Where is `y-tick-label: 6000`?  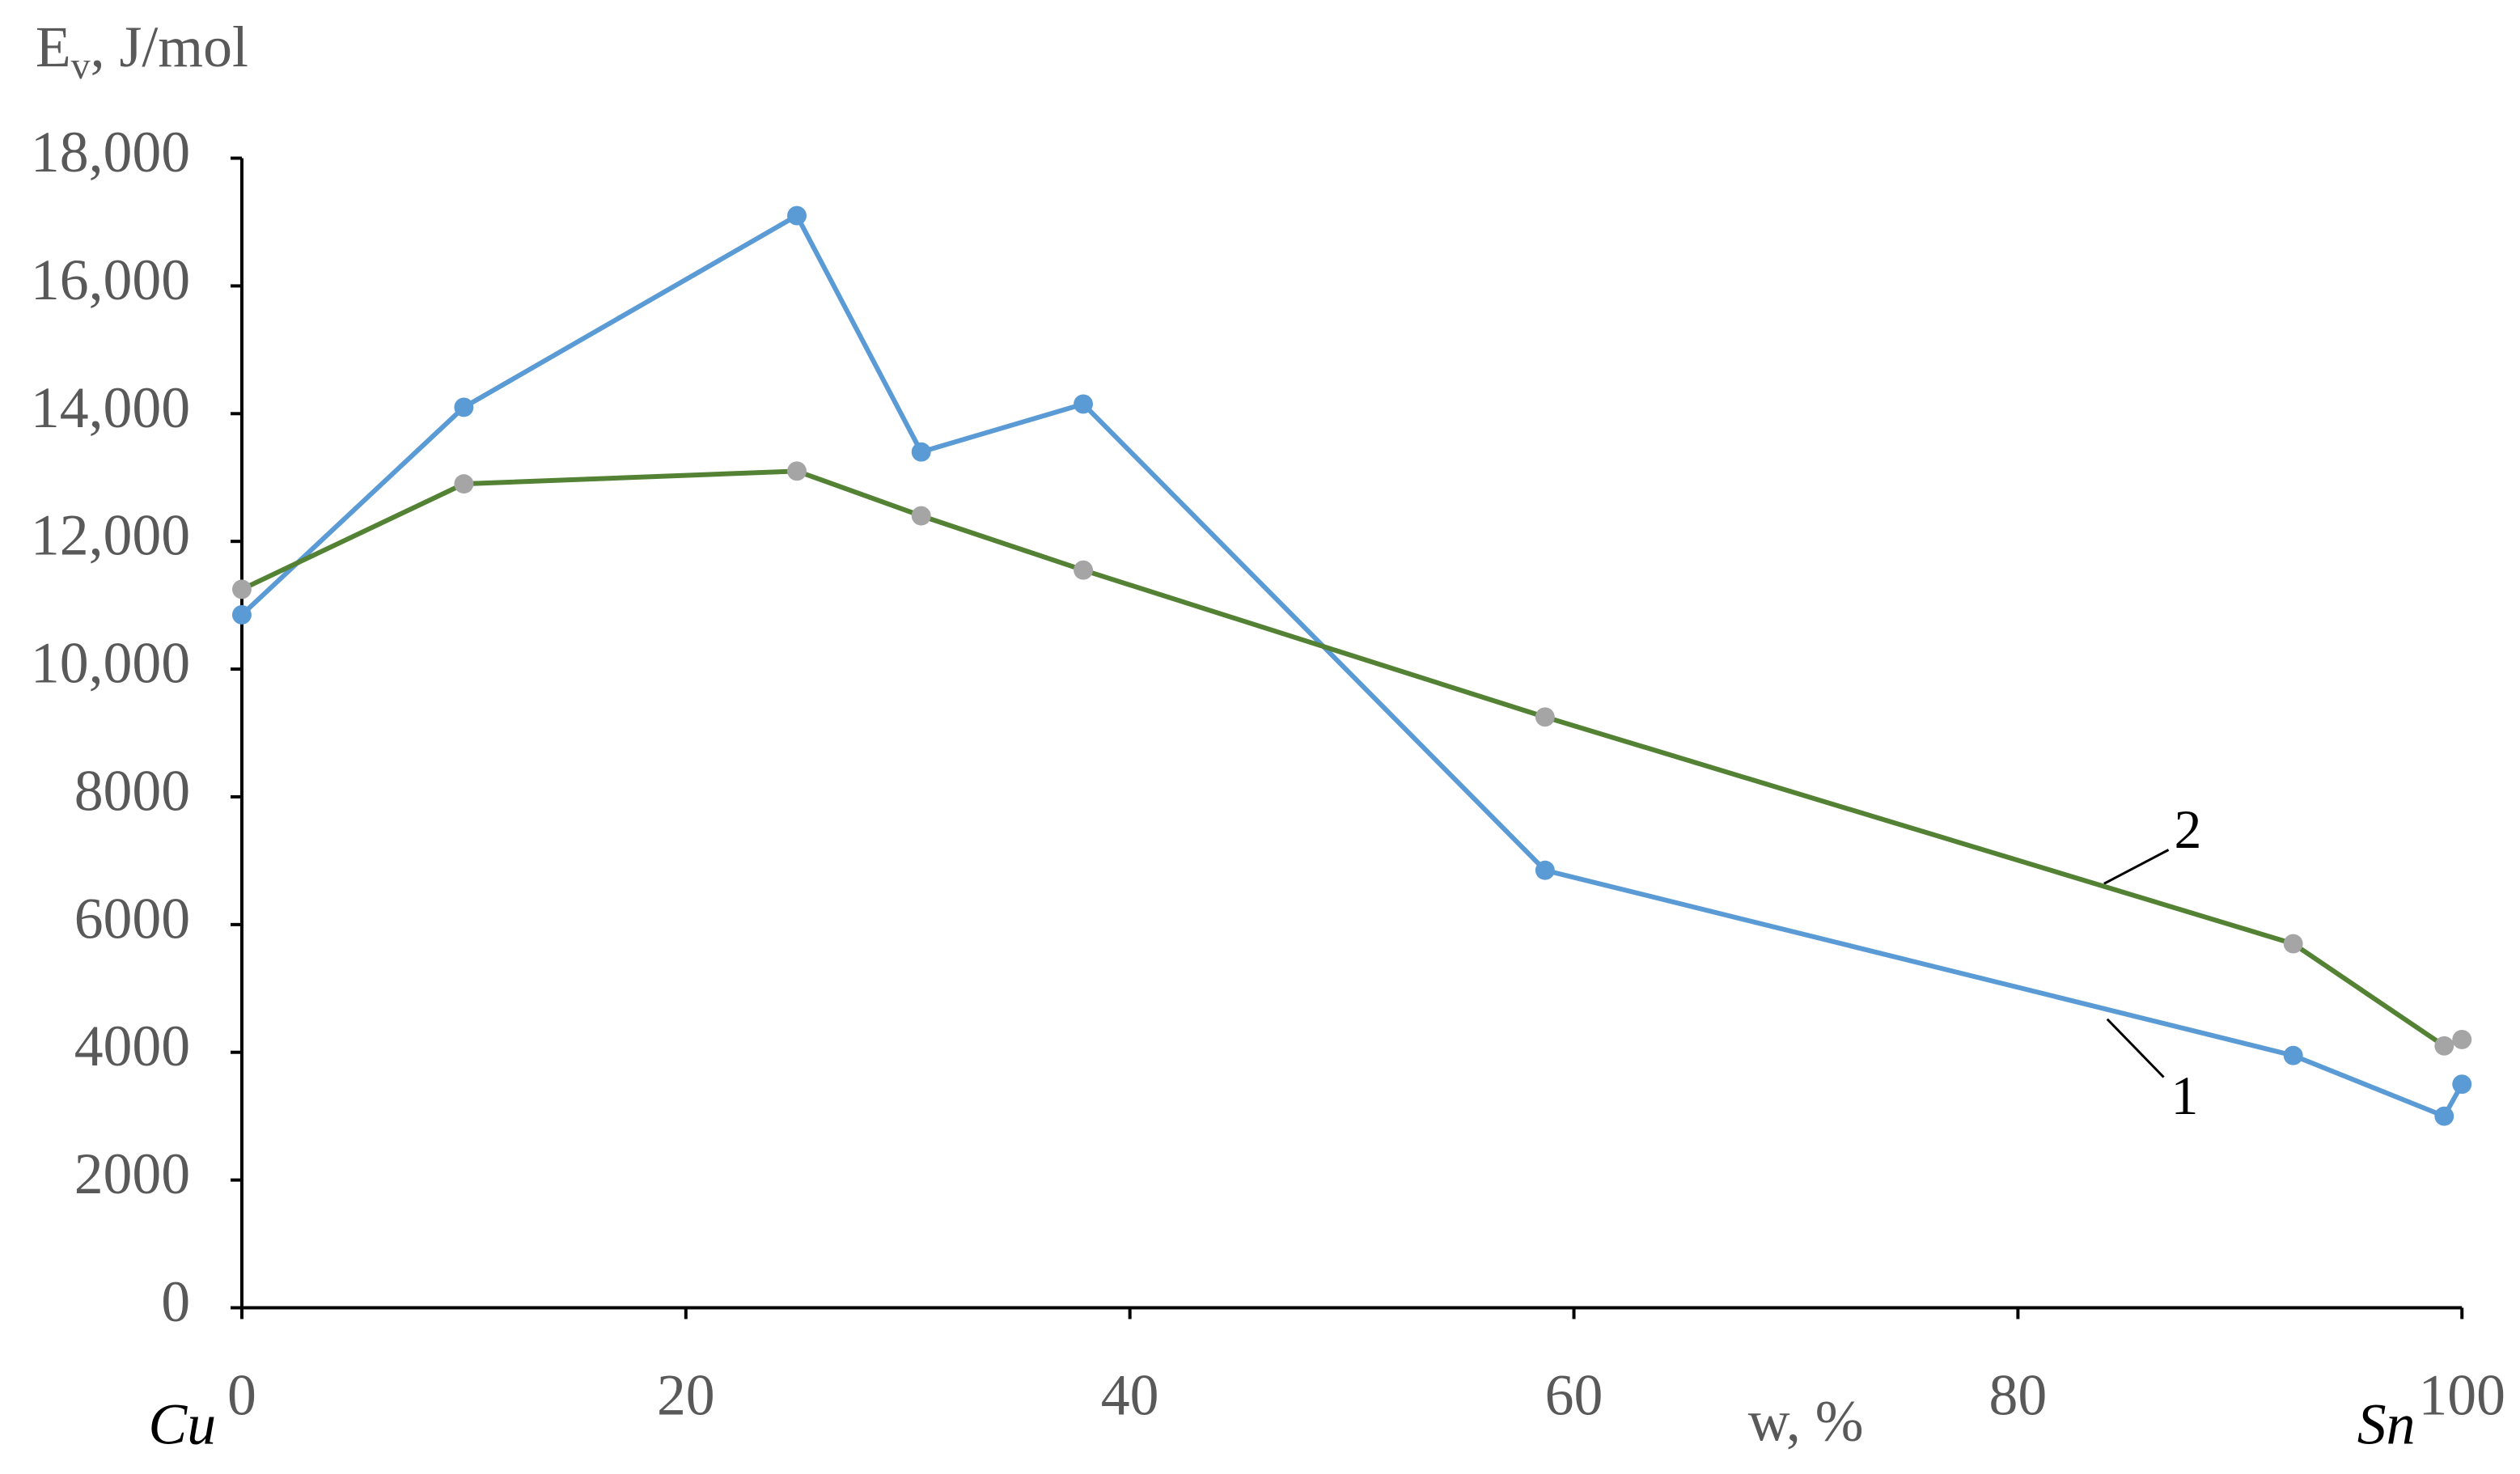 y-tick-label: 6000 is located at coordinates (132, 919).